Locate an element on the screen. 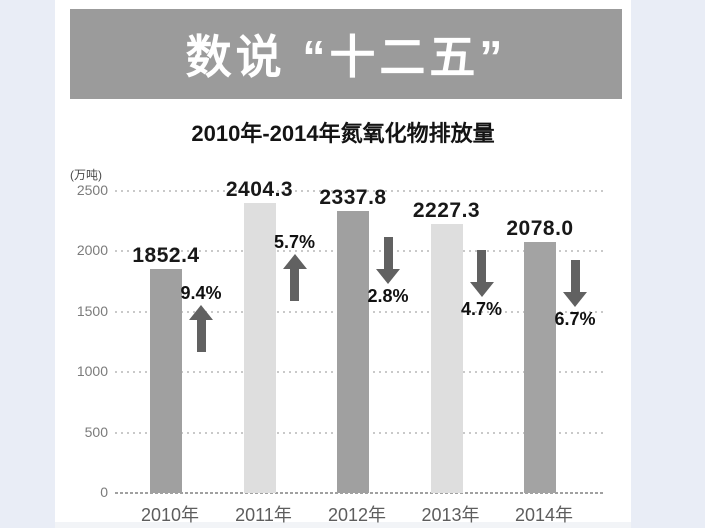 The image size is (705, 528). y-tick-label: 0 is located at coordinates (104, 492).